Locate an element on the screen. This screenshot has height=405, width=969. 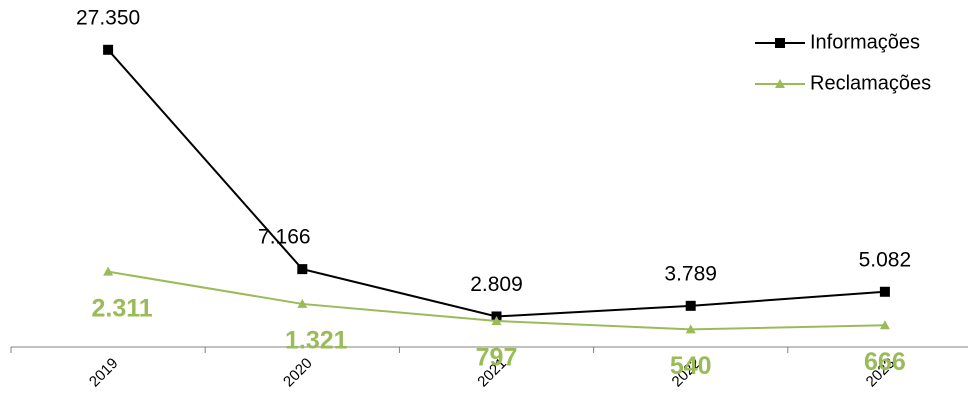
data-label: 3.789 is located at coordinates (690, 273).